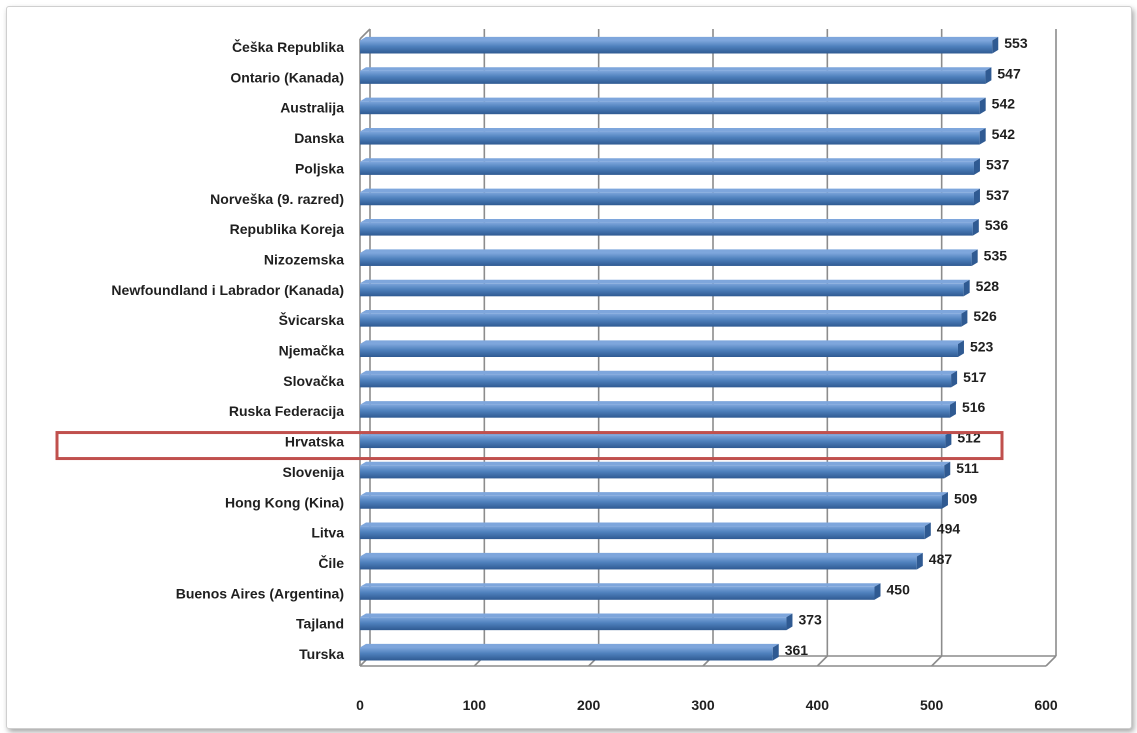  I want to click on data-label: 494, so click(949, 529).